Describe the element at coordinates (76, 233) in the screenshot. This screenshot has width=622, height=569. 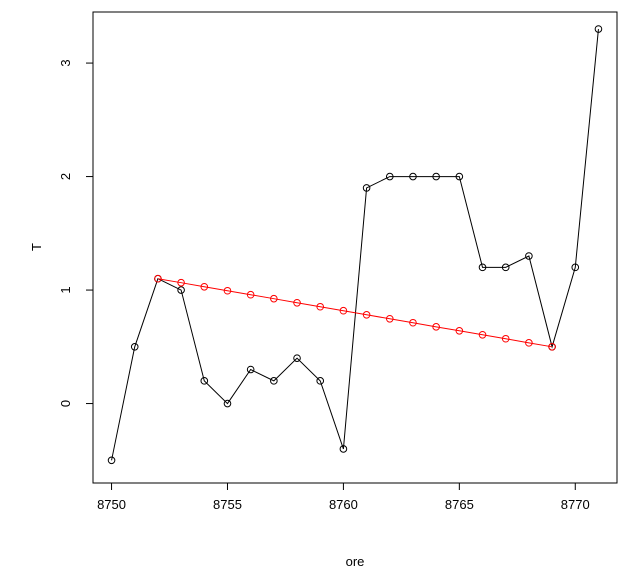
I see `y-axis: 0 1 2 3` at that location.